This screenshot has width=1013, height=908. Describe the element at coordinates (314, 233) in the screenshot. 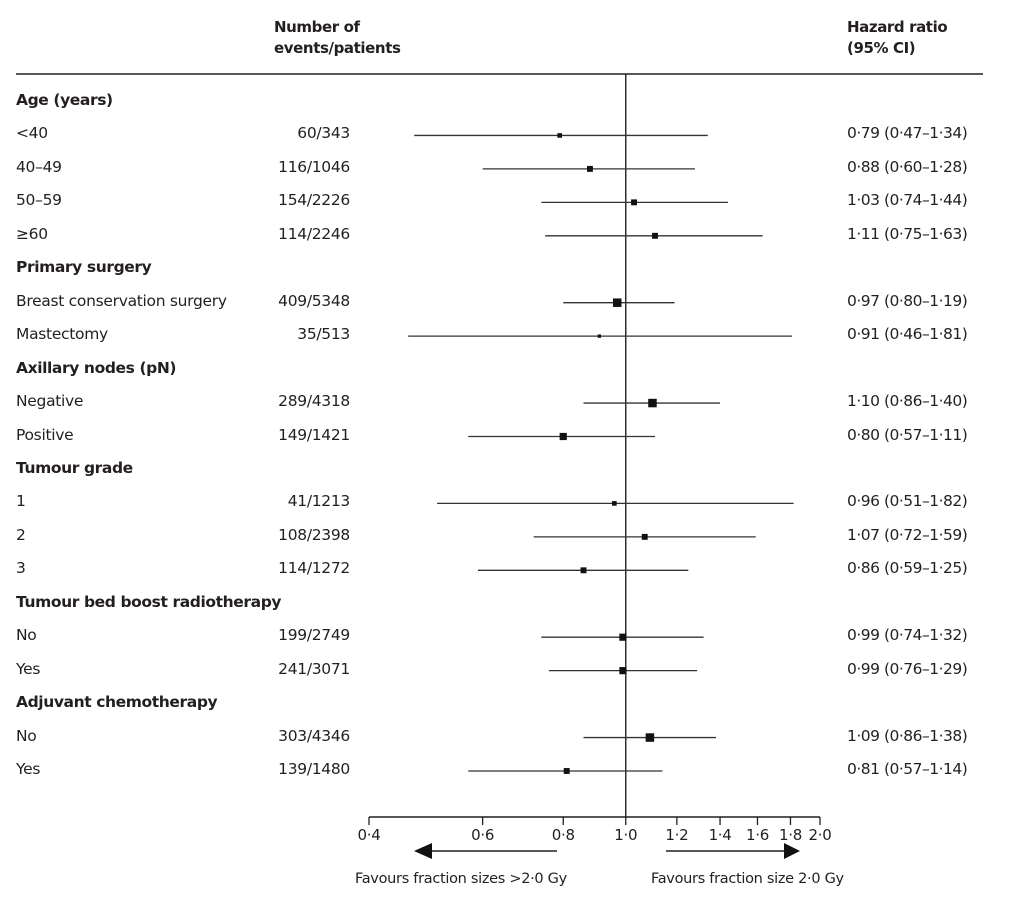

I see `events-patients-value: 114/2246` at that location.